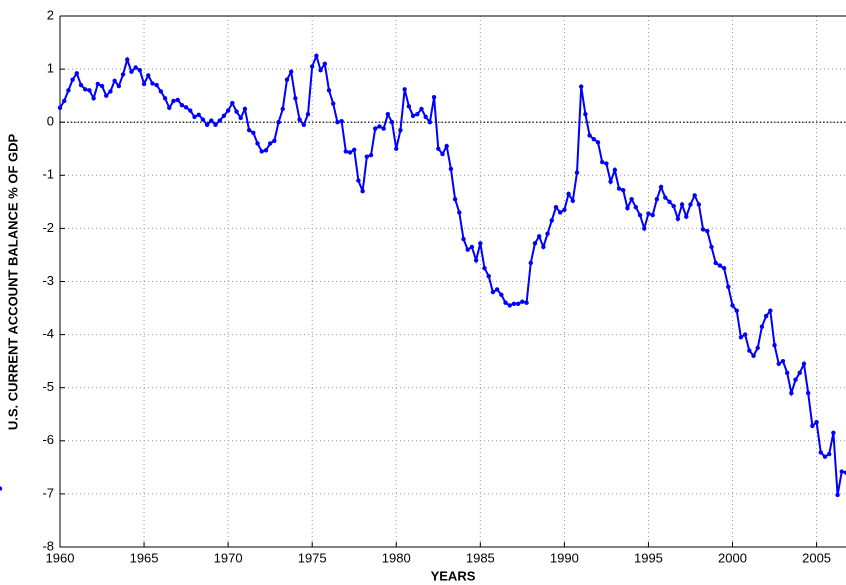  Describe the element at coordinates (732, 557) in the screenshot. I see `x-tick-label: 2000` at that location.